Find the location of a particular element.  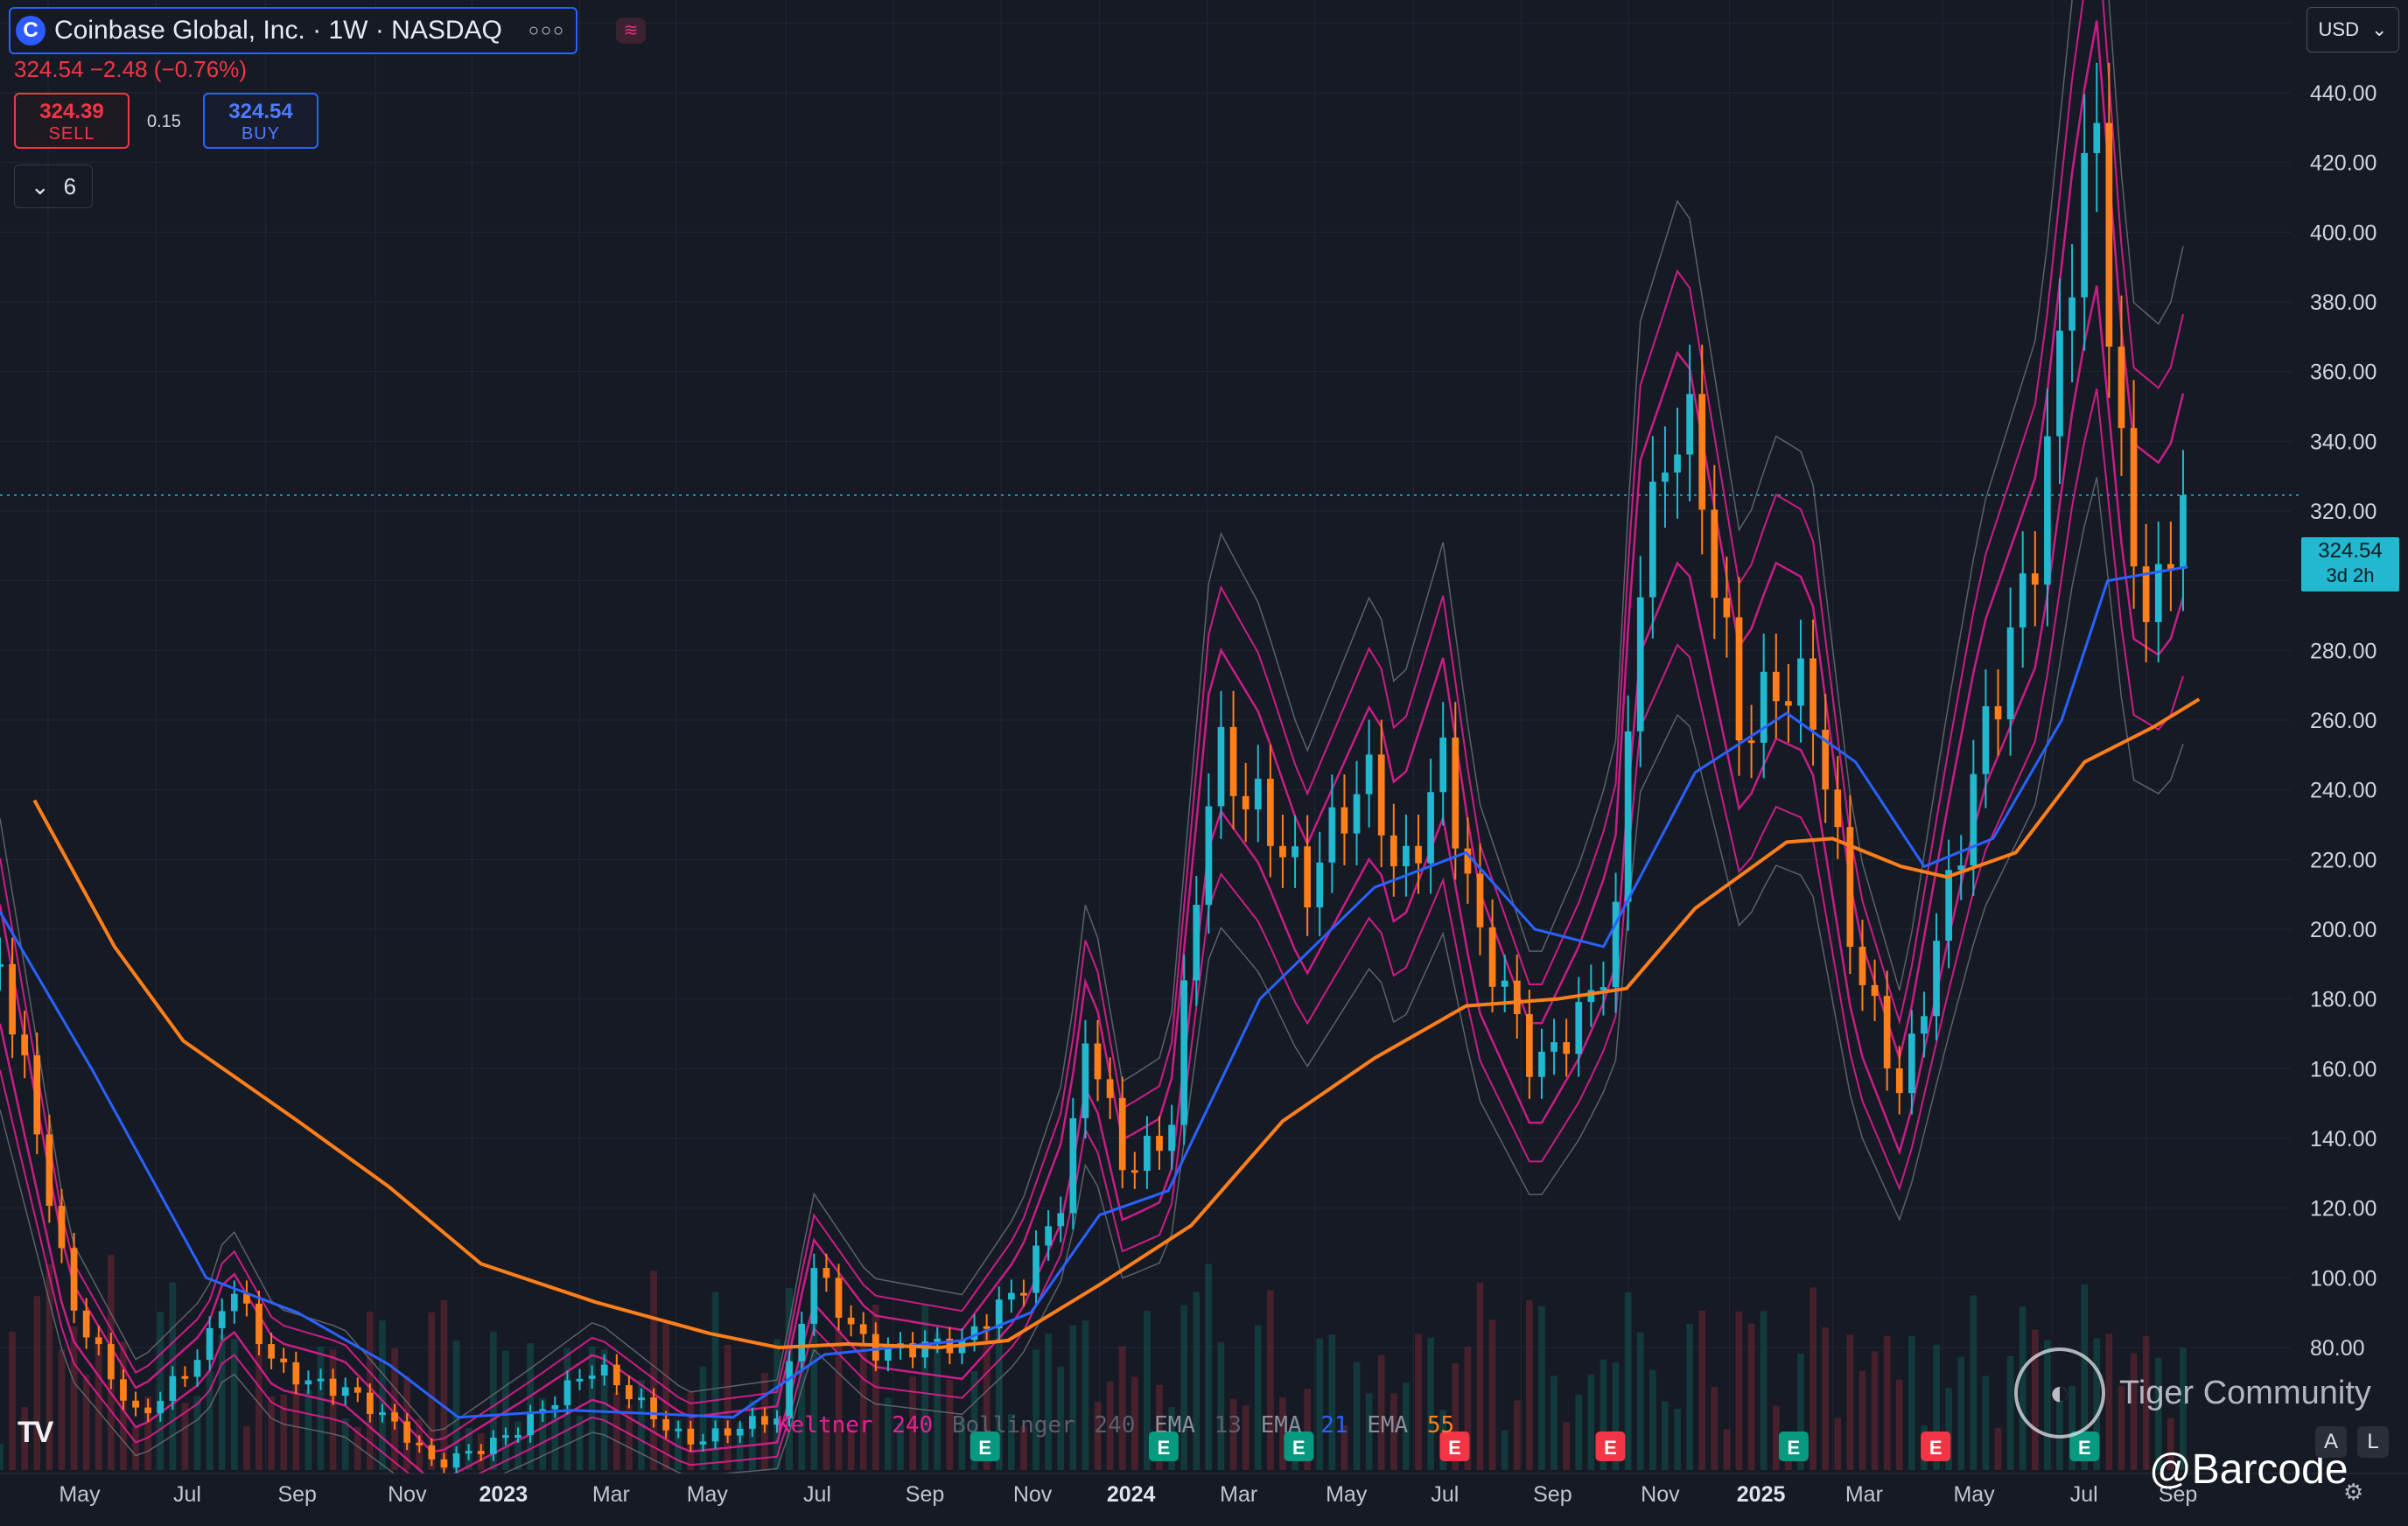

buy-button: 324.54 BUY is located at coordinates (260, 121).